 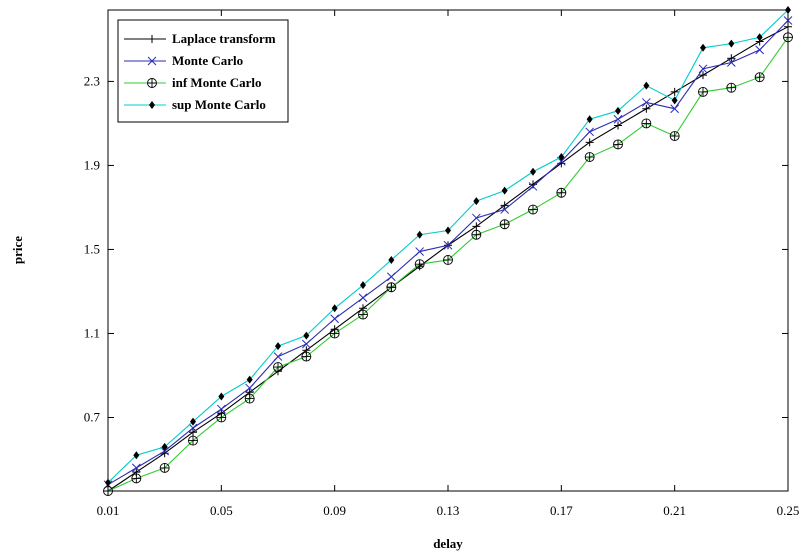 I want to click on y-tick-label: 1.1, so click(x=92, y=332).